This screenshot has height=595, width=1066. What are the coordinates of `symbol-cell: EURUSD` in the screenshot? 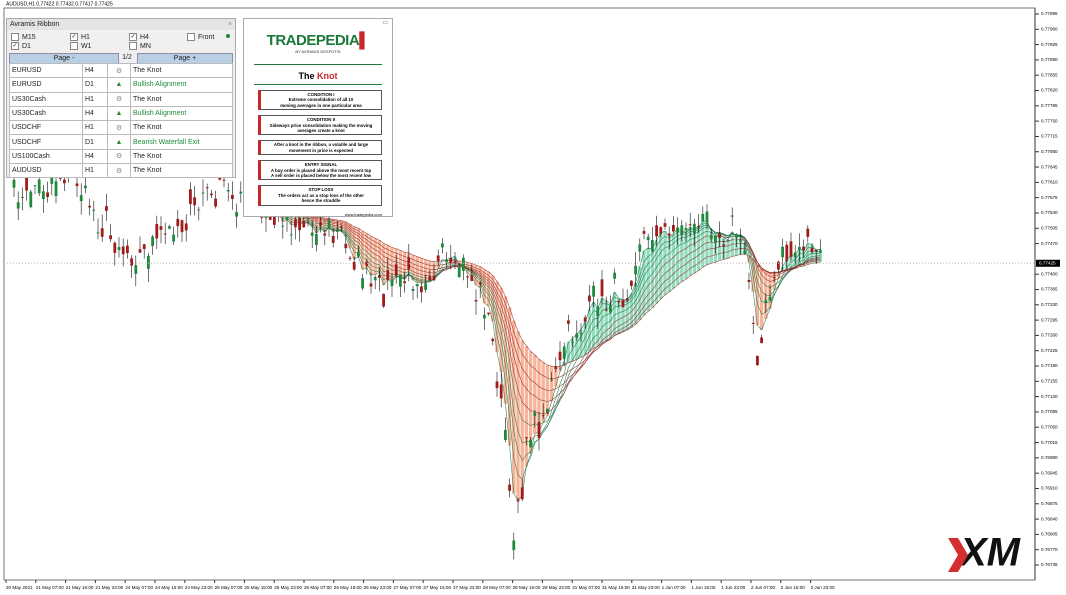 It's located at (46, 70).